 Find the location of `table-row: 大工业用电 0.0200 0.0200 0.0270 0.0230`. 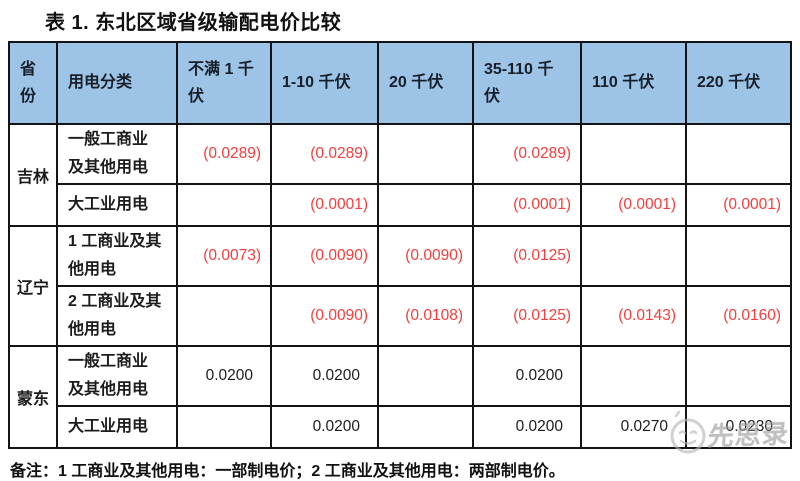

table-row: 大工业用电 0.0200 0.0200 0.0270 0.0230 is located at coordinates (400, 427).